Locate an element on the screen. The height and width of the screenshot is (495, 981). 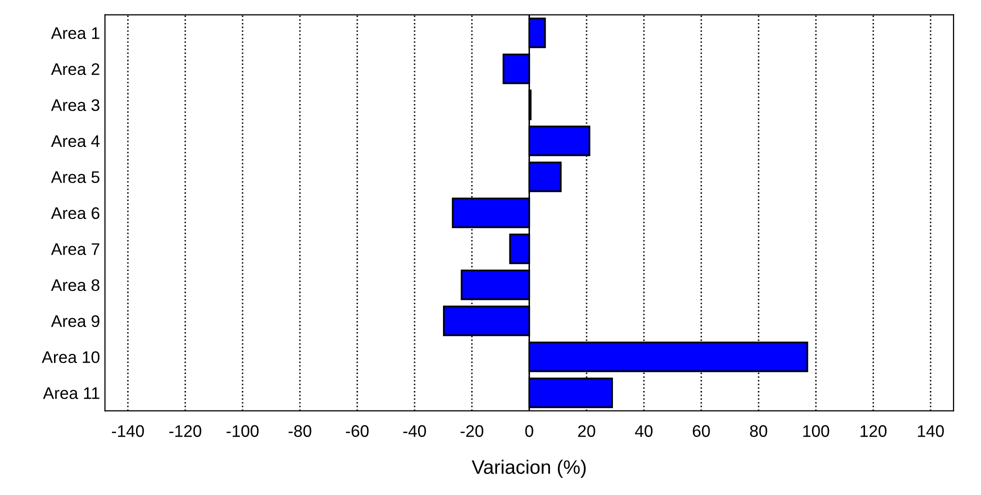
x-tick-label: 0 is located at coordinates (529, 431).